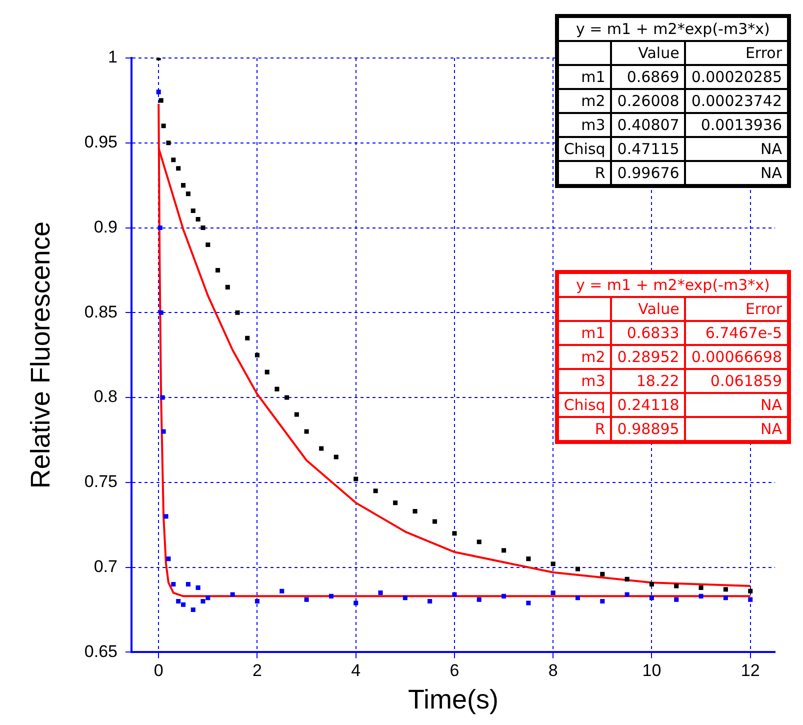 This screenshot has height=725, width=803. Describe the element at coordinates (453, 699) in the screenshot. I see `x-axis-title: Time(s)` at that location.